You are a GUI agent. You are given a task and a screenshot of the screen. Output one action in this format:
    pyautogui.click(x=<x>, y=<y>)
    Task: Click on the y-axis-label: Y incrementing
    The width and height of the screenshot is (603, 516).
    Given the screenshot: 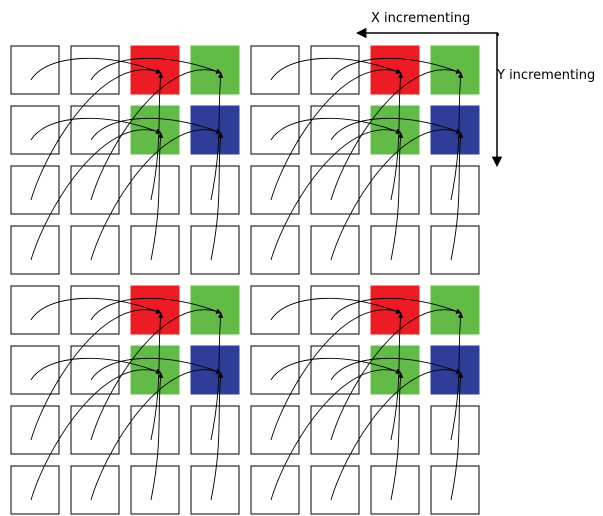 What is the action you would take?
    pyautogui.click(x=545, y=75)
    